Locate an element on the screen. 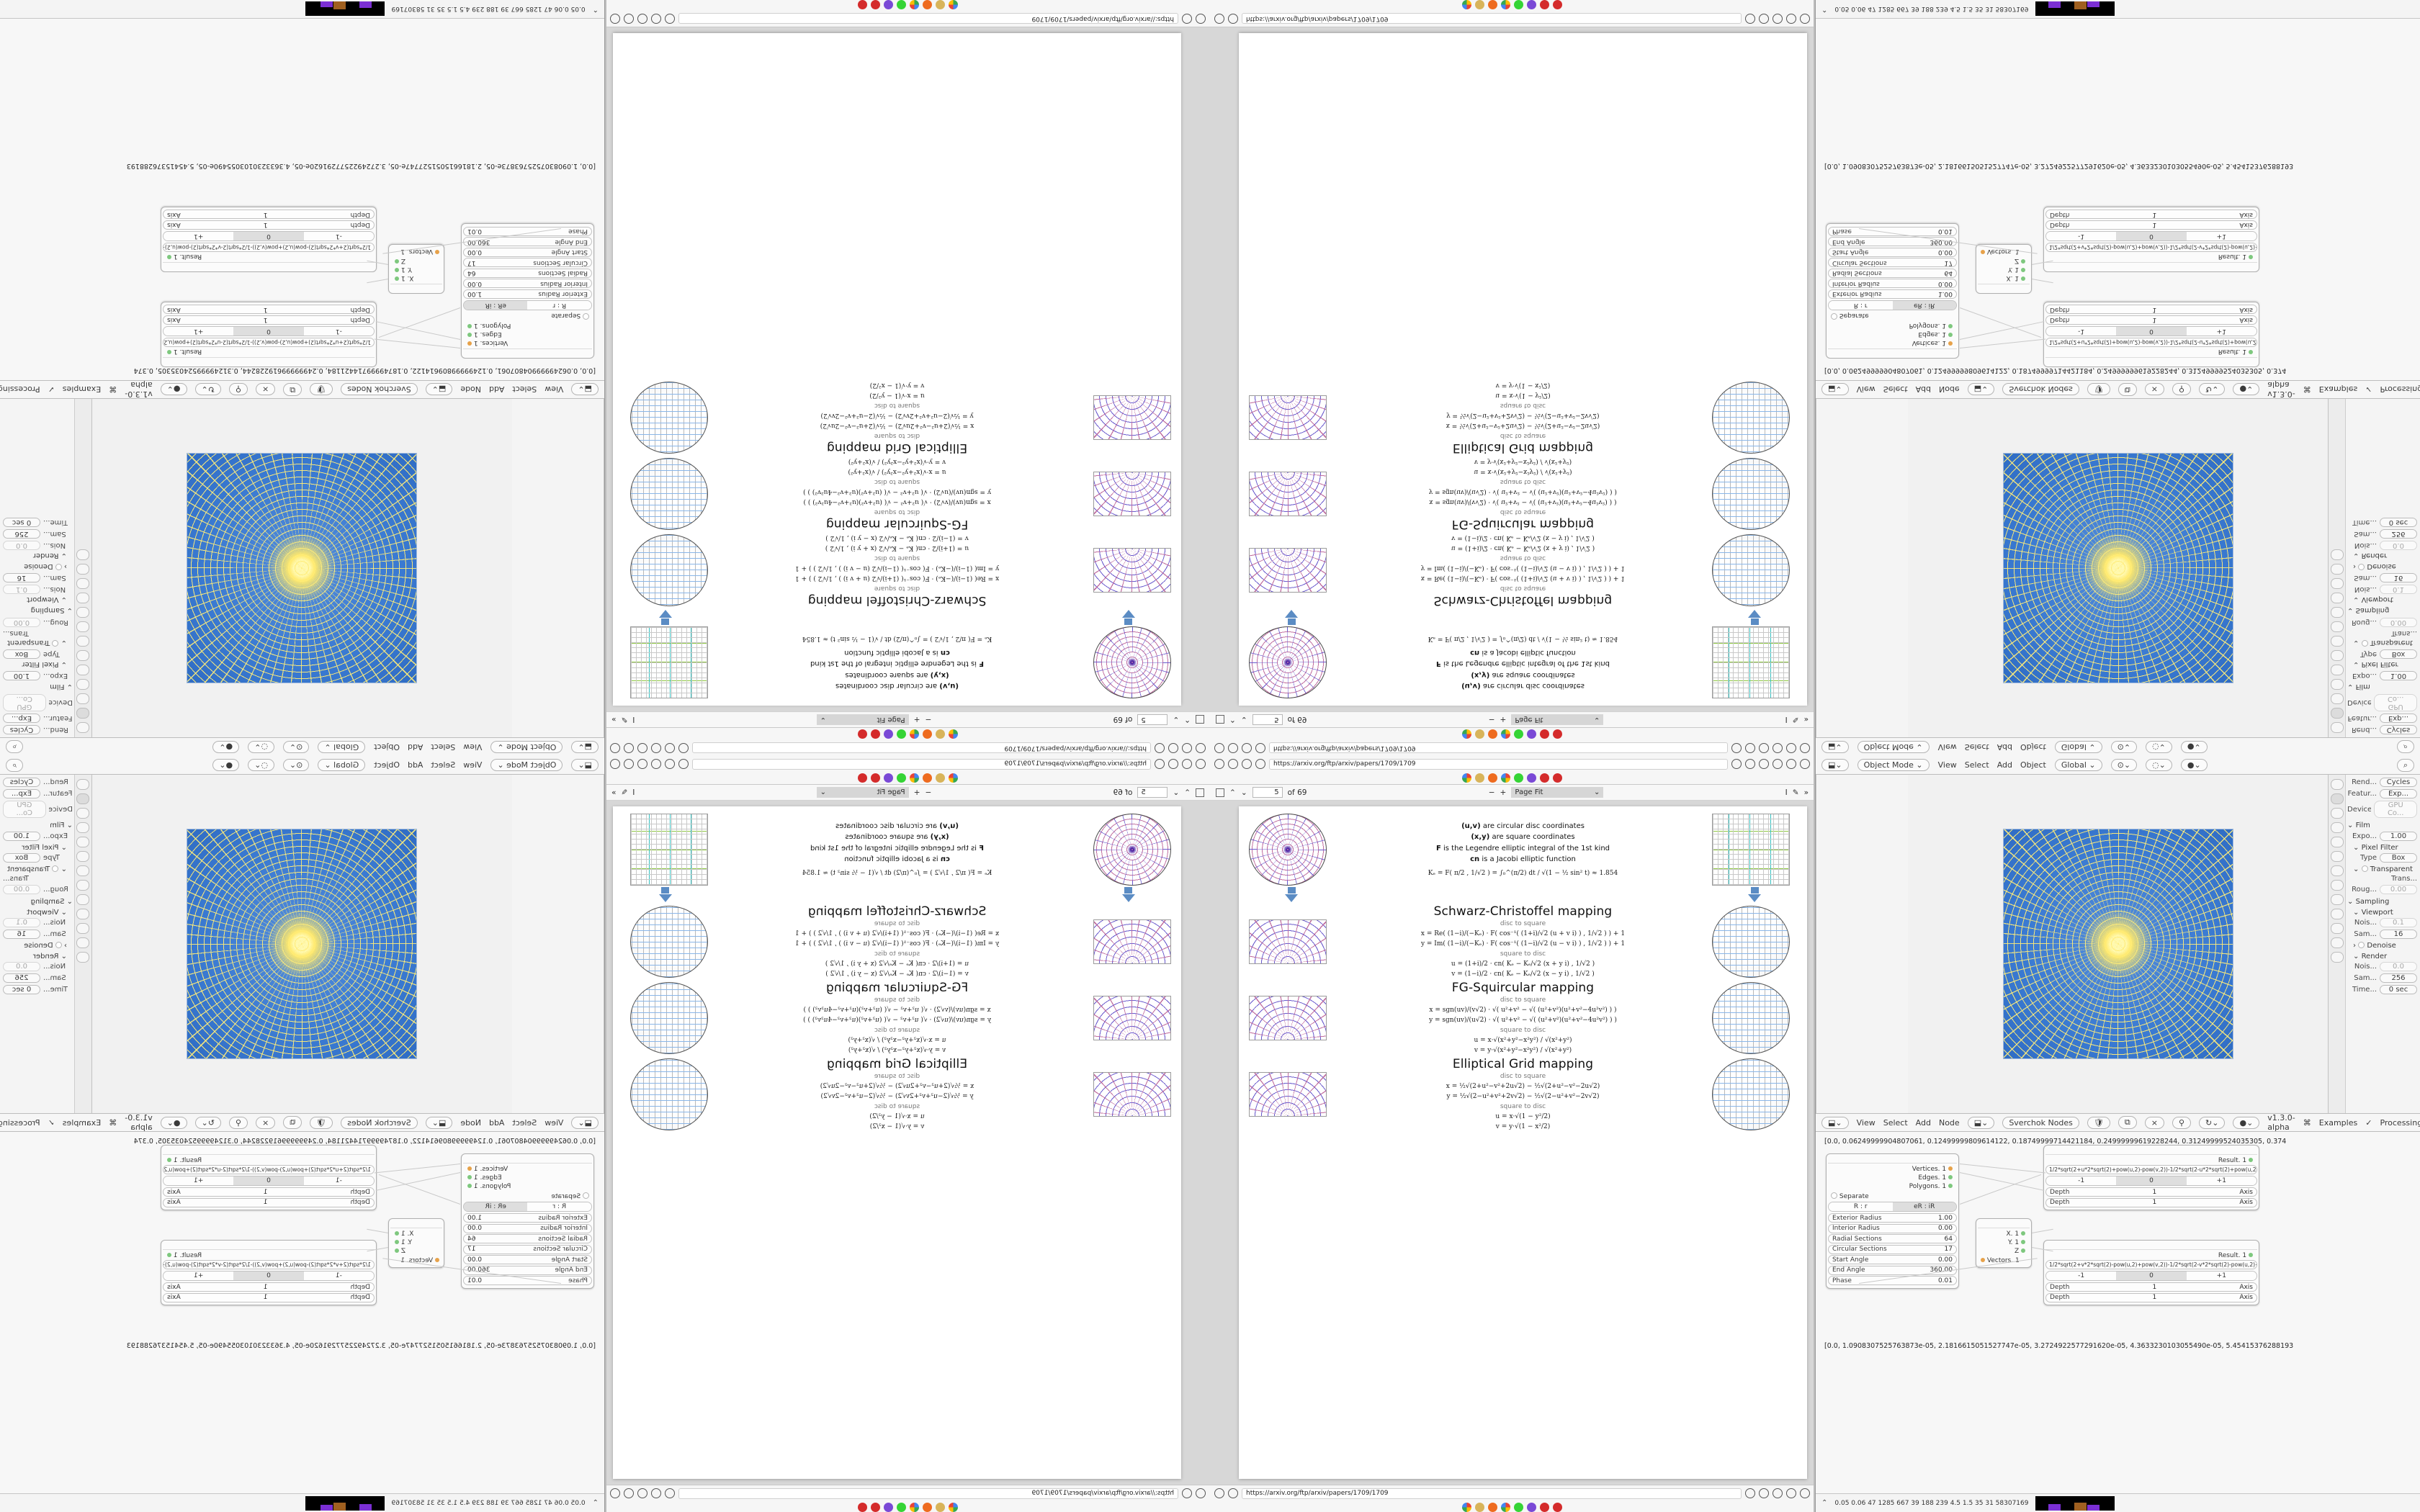 This screenshot has width=2420, height=1512. bookmark-google-icon is located at coordinates (1466, 734).